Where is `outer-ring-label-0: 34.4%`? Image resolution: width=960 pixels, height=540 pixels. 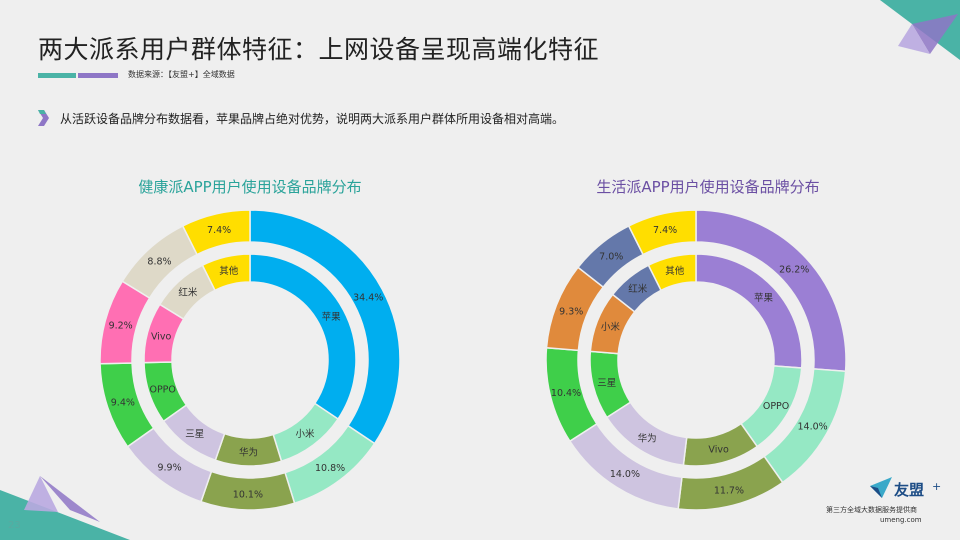 outer-ring-label-0: 34.4% is located at coordinates (368, 297).